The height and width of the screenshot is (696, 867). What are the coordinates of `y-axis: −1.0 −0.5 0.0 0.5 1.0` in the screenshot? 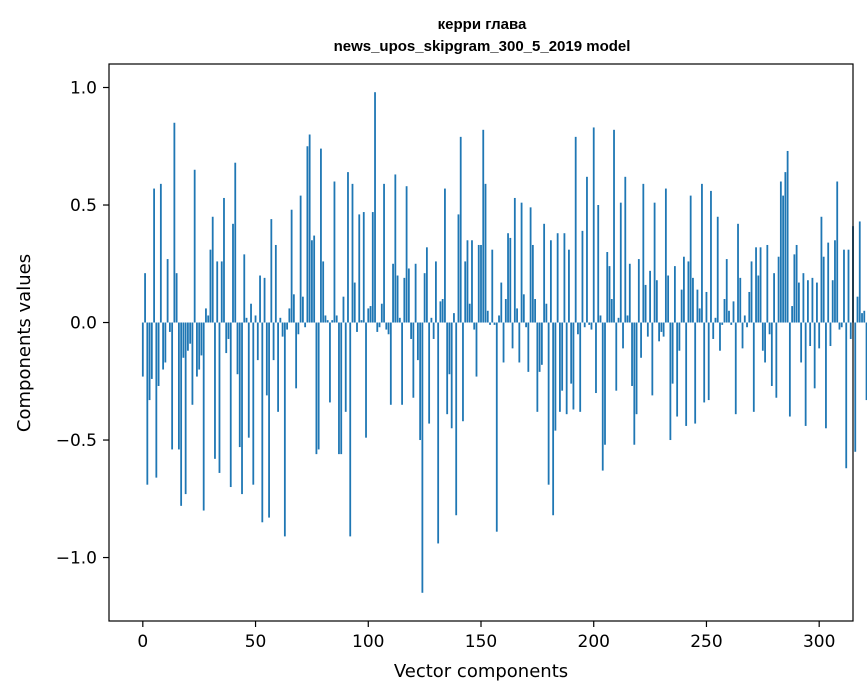 It's located at (82, 324).